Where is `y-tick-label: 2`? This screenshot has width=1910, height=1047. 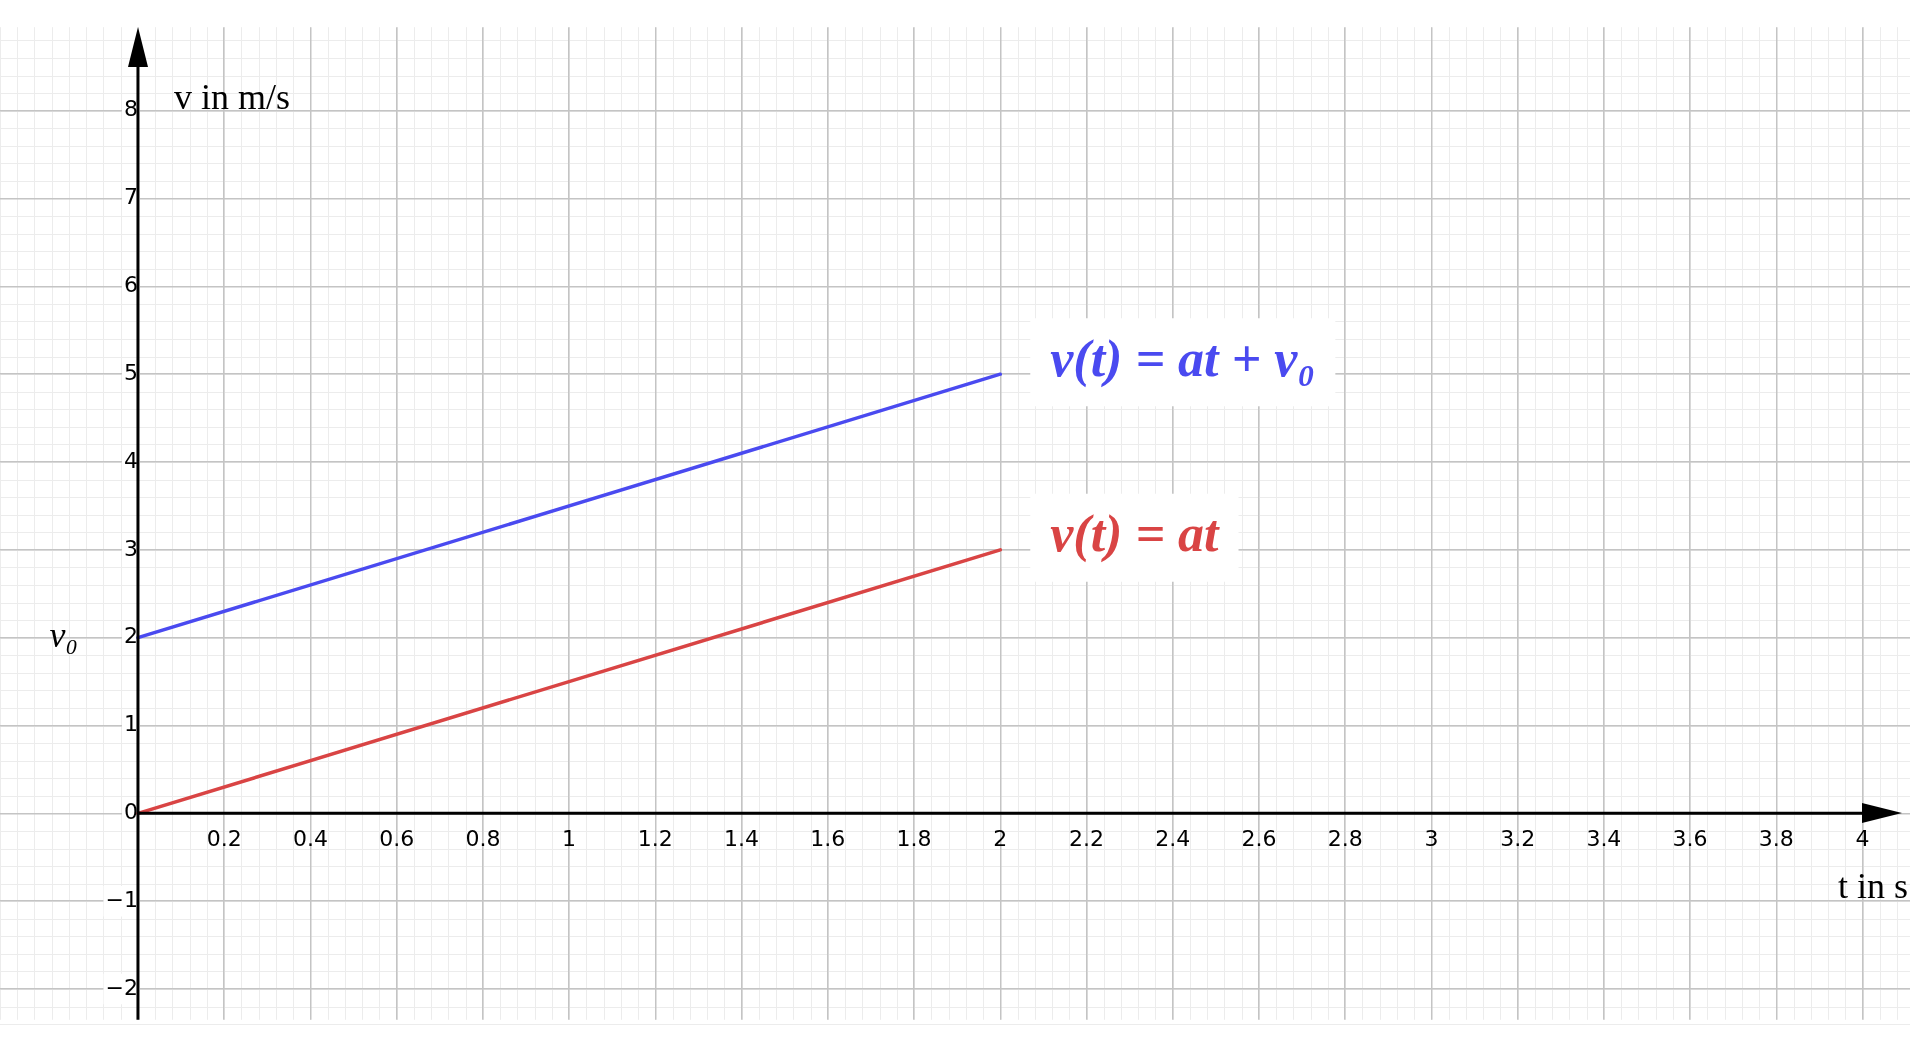 y-tick-label: 2 is located at coordinates (130, 636).